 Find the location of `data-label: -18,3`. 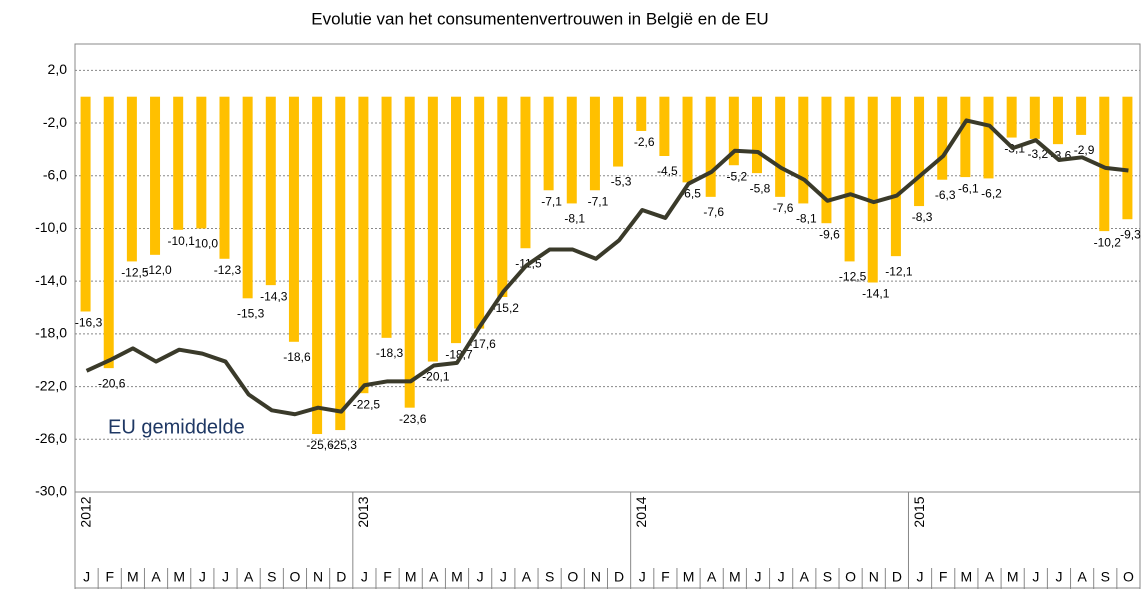

data-label: -18,3 is located at coordinates (390, 353).